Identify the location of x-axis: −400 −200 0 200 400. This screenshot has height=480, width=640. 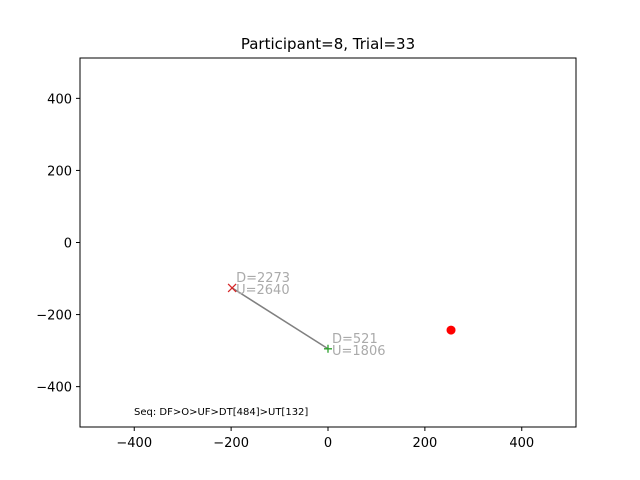
(325, 439).